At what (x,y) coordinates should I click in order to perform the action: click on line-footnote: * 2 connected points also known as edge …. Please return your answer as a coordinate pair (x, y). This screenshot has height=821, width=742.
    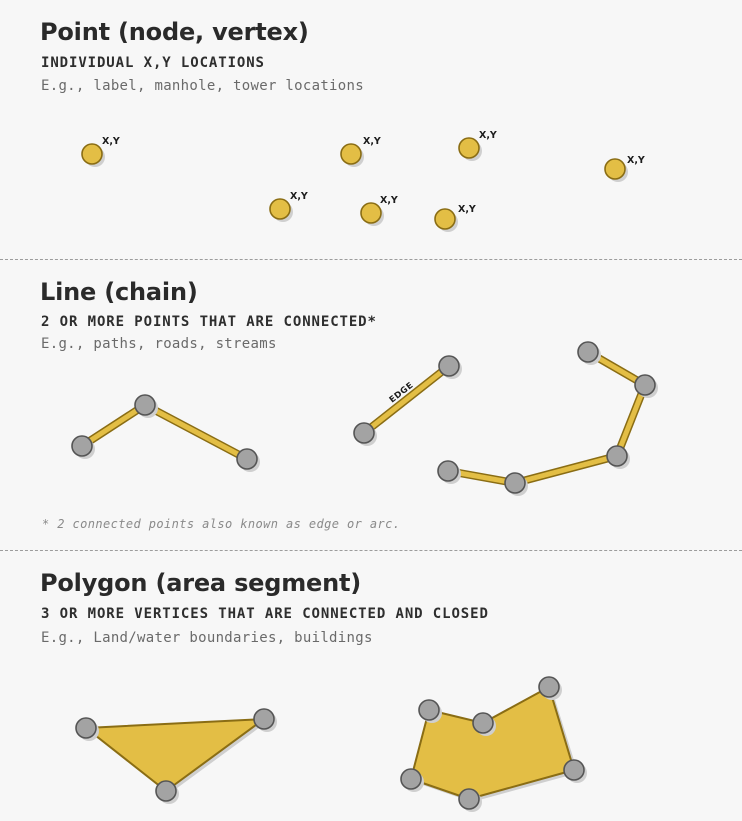
    Looking at the image, I should click on (221, 524).